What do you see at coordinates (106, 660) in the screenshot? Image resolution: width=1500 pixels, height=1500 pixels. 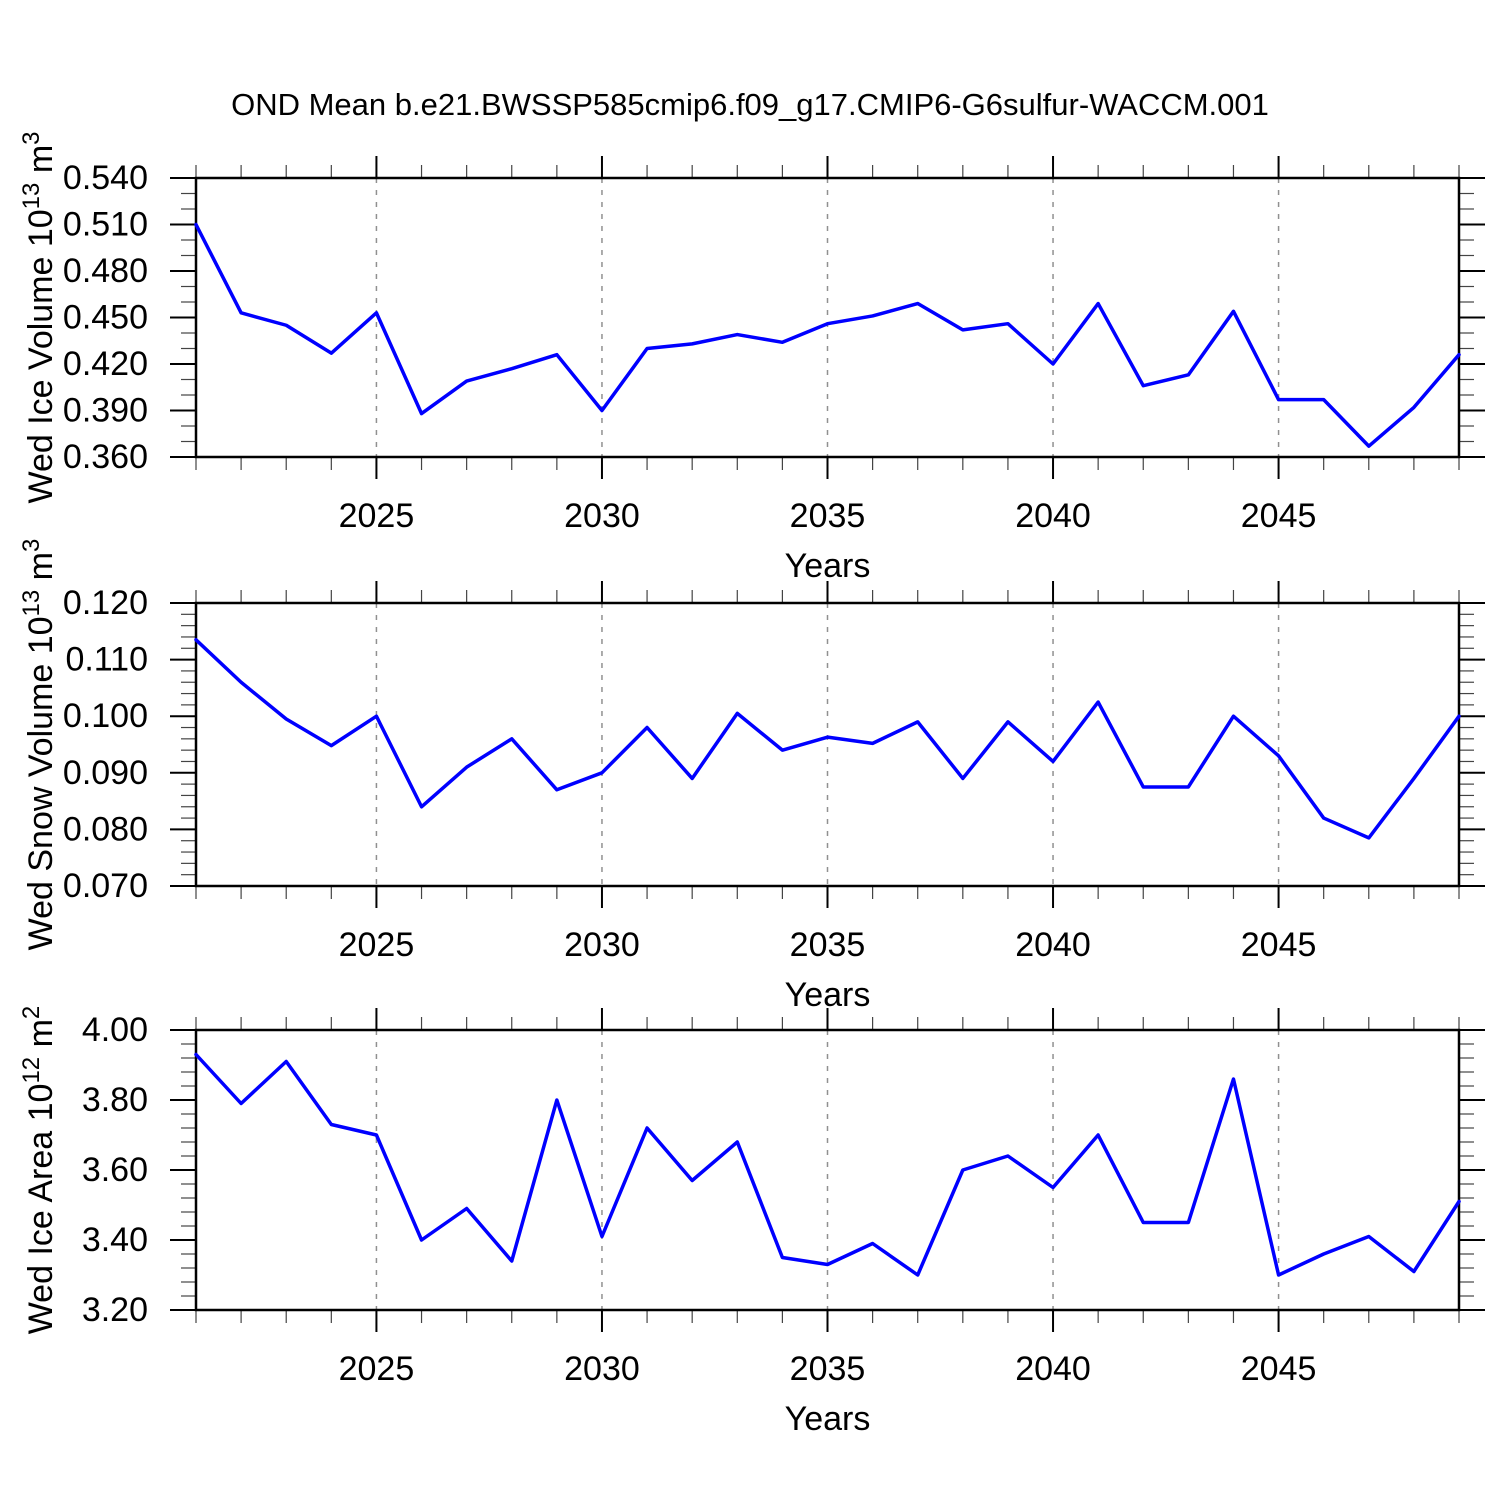 I see `y-tick-label: 0.110` at bounding box center [106, 660].